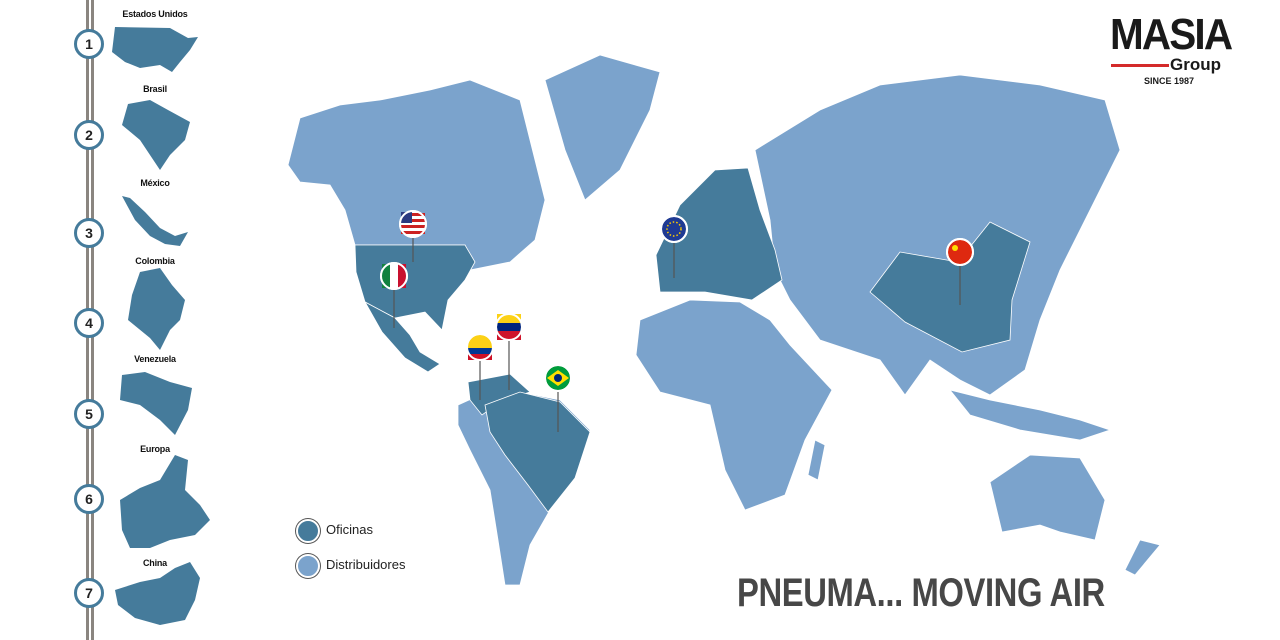 This screenshot has width=1280, height=640. What do you see at coordinates (1142, 557) in the screenshot?
I see `new-zealand-region` at bounding box center [1142, 557].